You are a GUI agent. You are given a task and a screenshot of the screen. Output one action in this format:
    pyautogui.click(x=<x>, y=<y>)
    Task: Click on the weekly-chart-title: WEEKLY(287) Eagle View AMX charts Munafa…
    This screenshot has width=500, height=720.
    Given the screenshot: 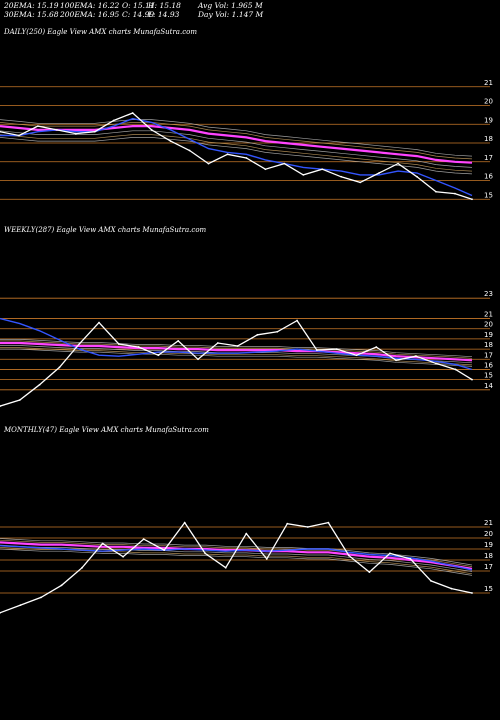 What is the action you would take?
    pyautogui.click(x=105, y=230)
    